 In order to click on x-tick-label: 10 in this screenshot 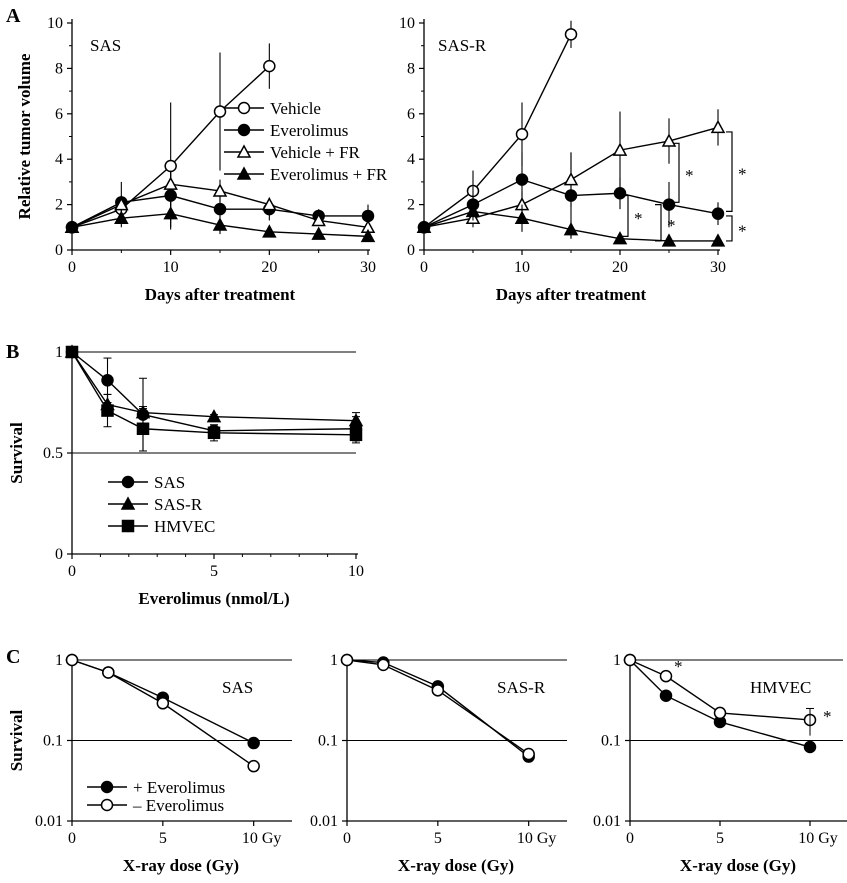, I will do `click(522, 267)`.